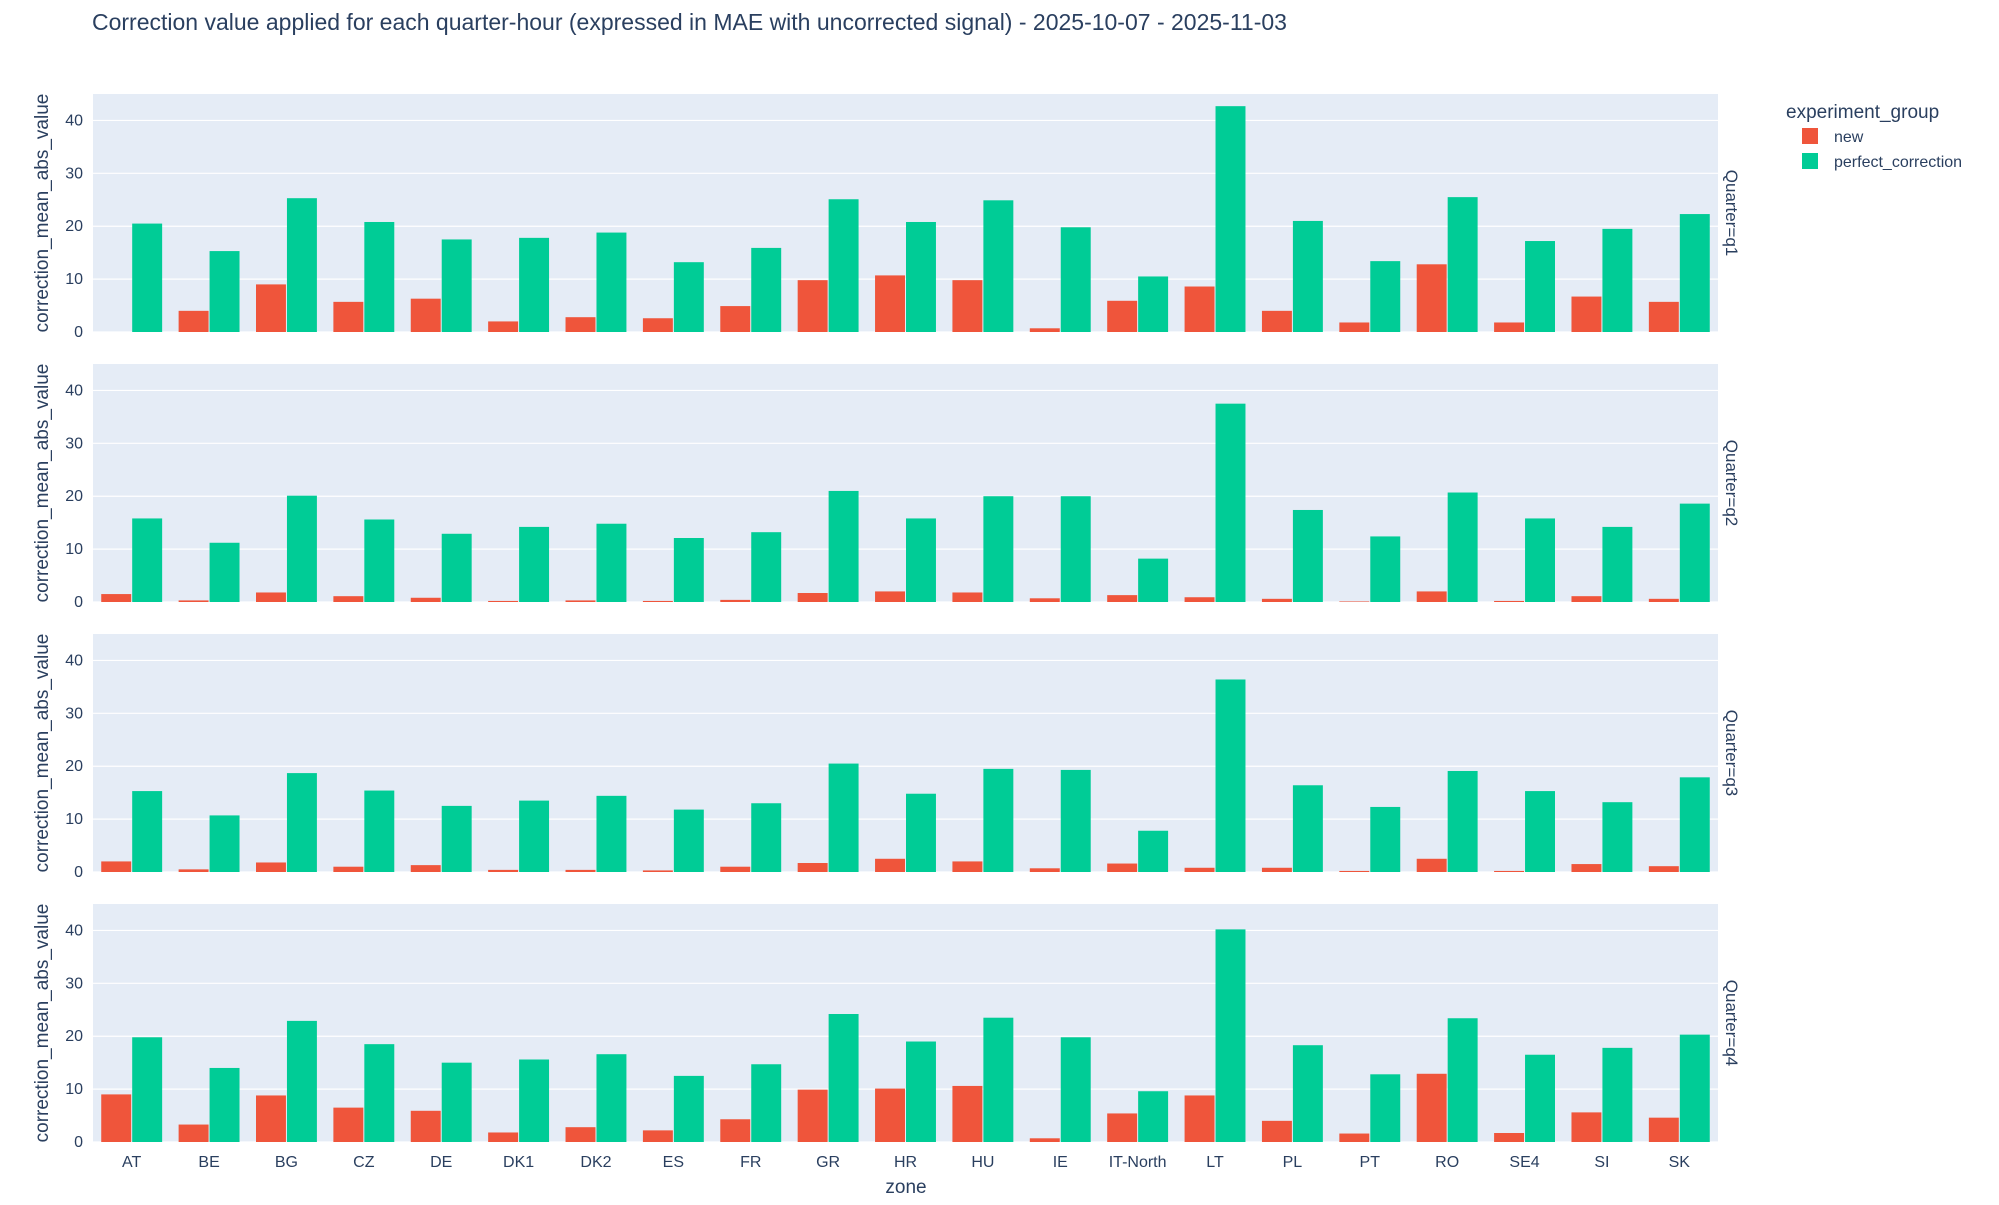 Image resolution: width=1999 pixels, height=1205 pixels. I want to click on legend: experiment_group new perfect_correction, so click(1874, 136).